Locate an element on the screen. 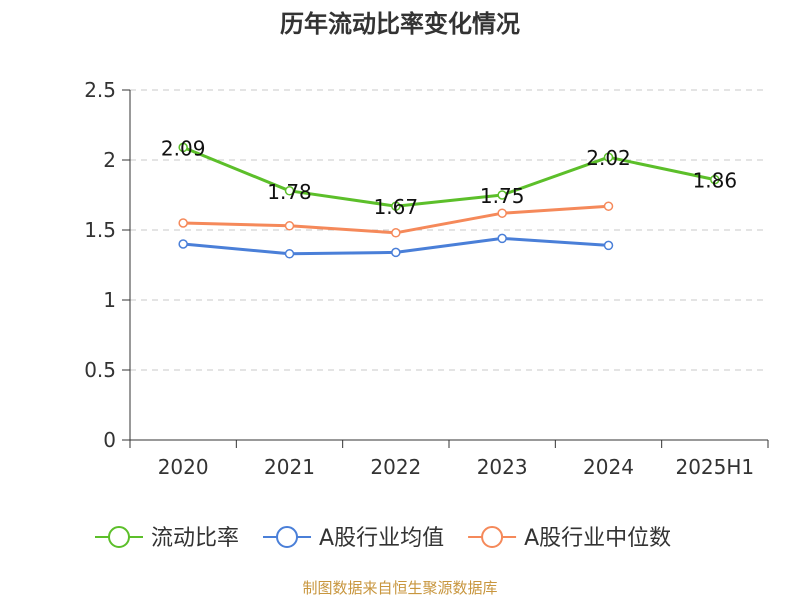 Image resolution: width=800 pixels, height=600 pixels. data-label: 1.75 is located at coordinates (502, 196).